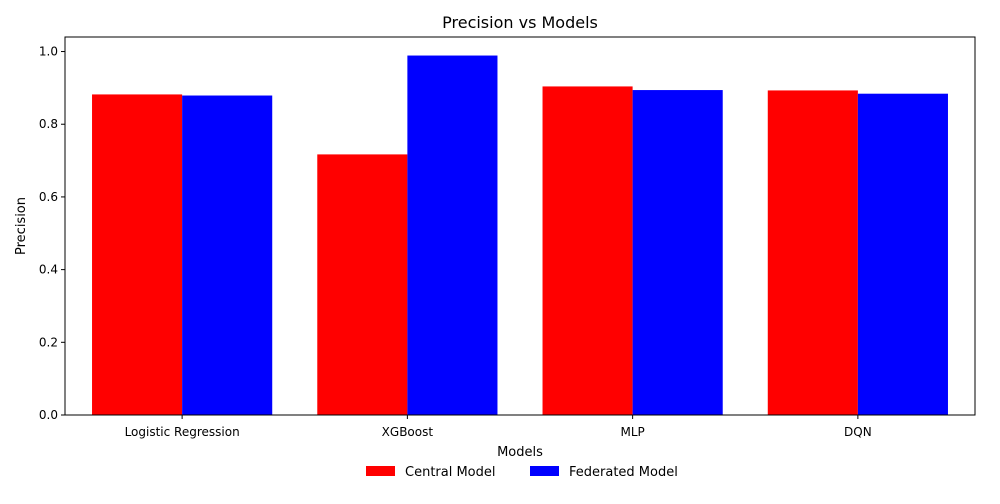 This screenshot has height=504, width=1000. What do you see at coordinates (632, 432) in the screenshot?
I see `x-tick-label: MLP` at bounding box center [632, 432].